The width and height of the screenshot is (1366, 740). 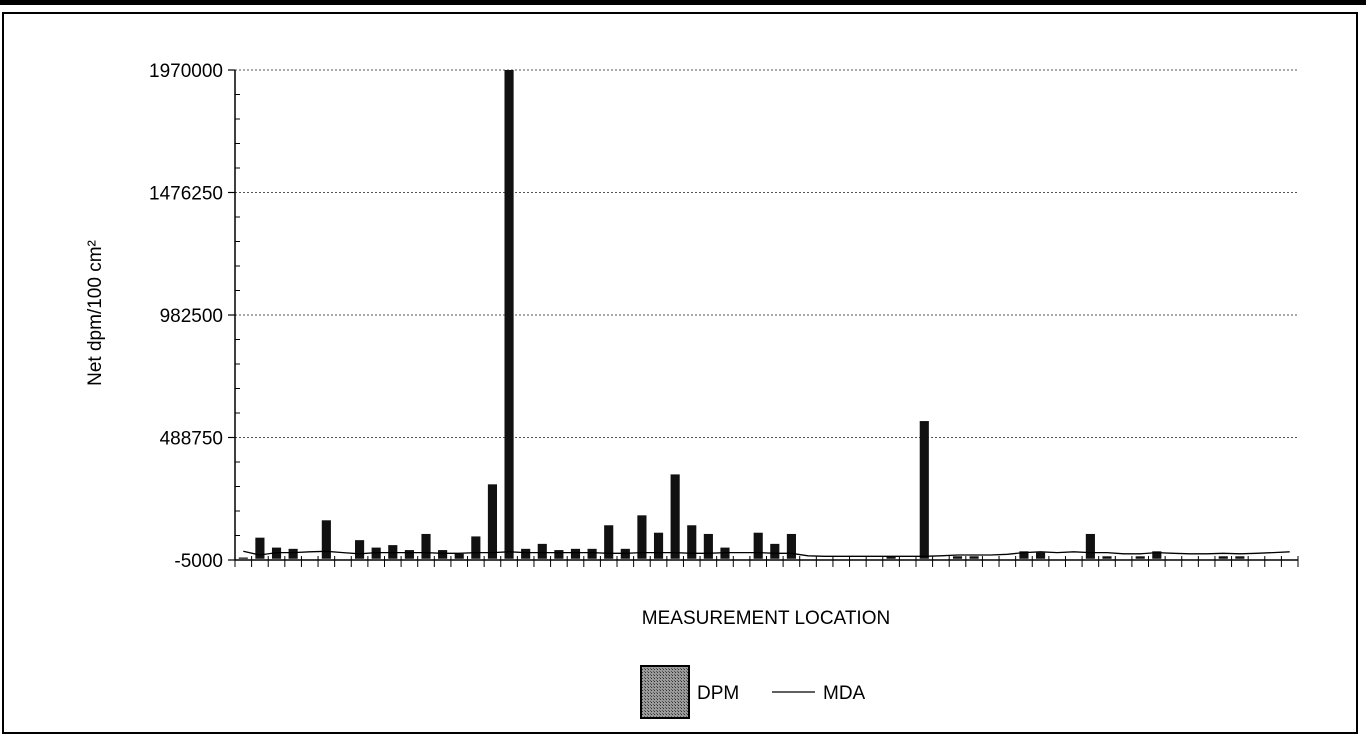 I want to click on y-tick-label: 1970000, so click(x=186, y=71).